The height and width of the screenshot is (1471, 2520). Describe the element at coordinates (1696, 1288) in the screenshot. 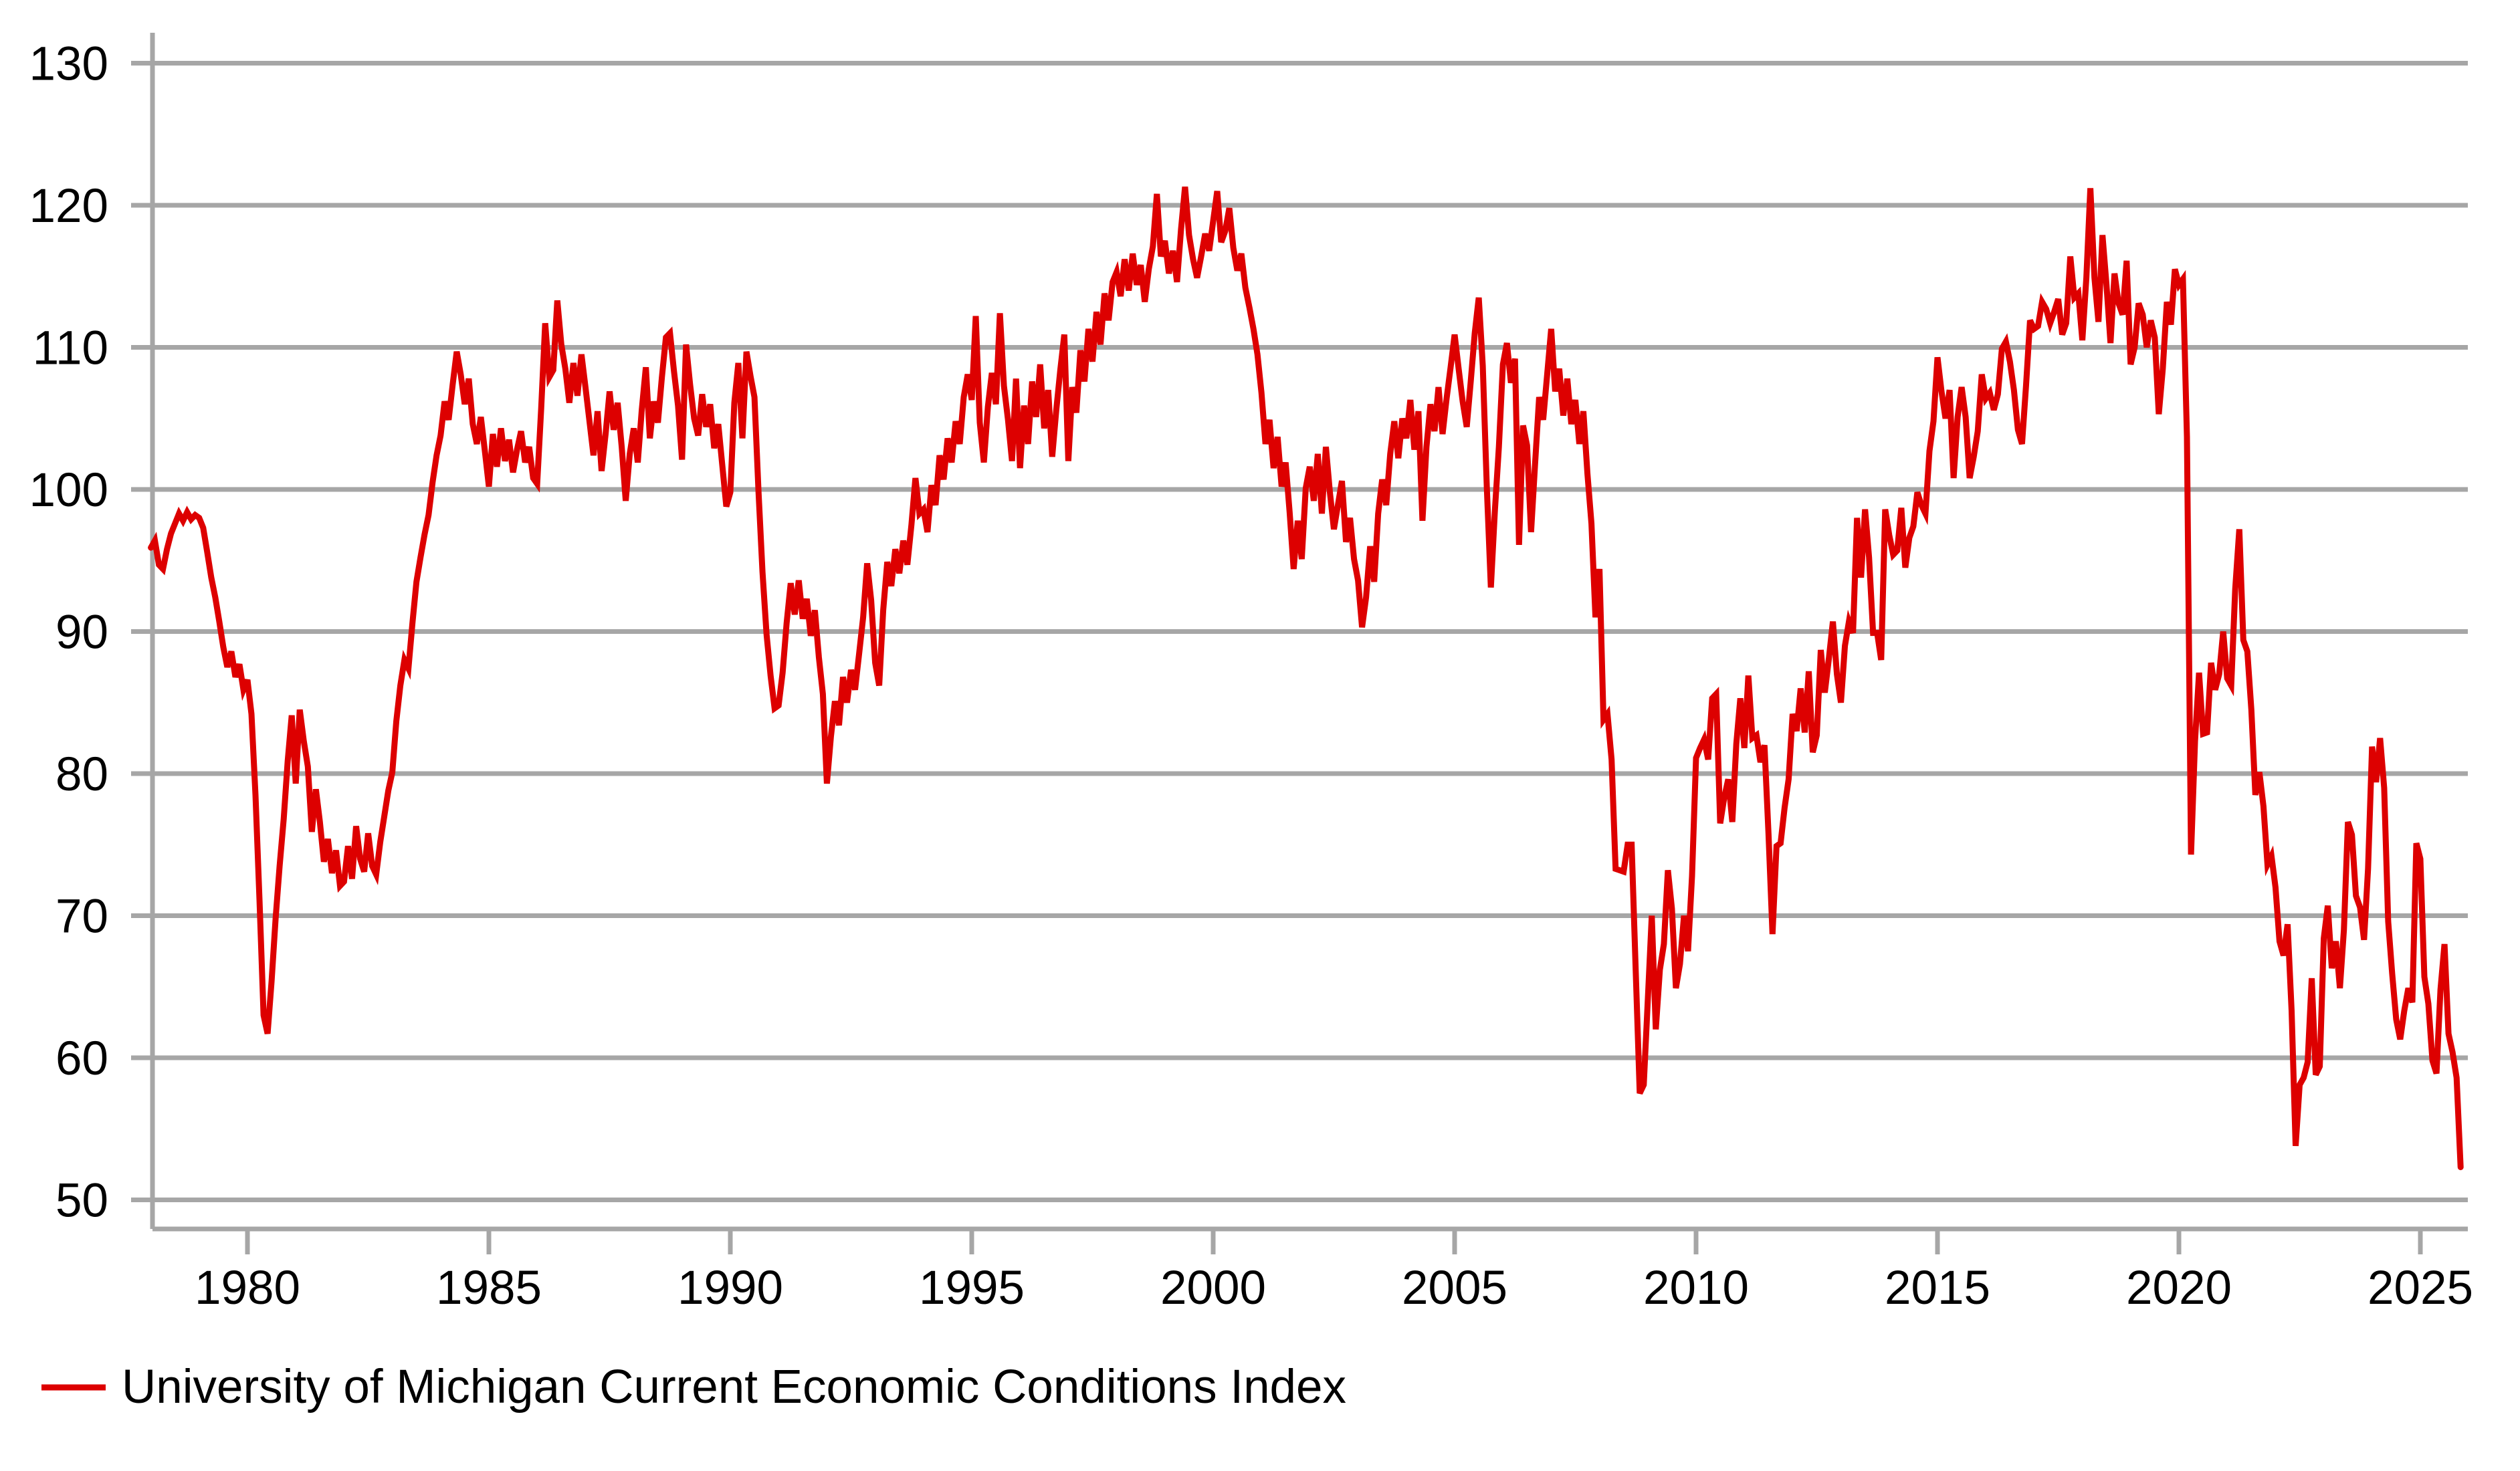

I see `x-tick-label-2010: 2010` at that location.